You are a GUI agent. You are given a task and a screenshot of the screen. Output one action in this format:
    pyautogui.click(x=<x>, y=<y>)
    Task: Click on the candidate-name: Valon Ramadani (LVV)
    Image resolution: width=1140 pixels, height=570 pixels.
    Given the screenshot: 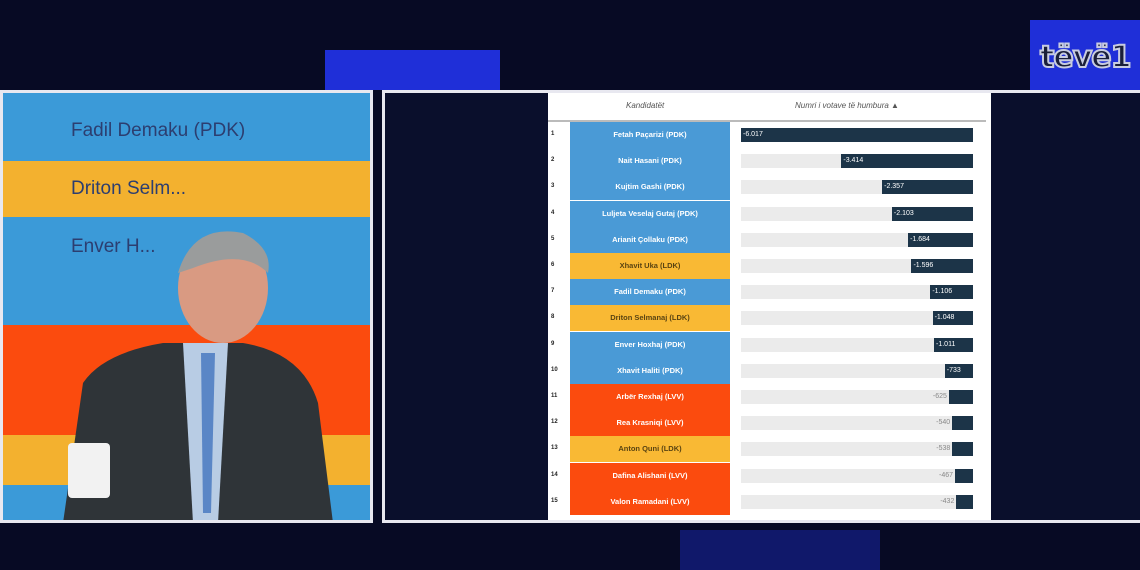 What is the action you would take?
    pyautogui.click(x=650, y=501)
    